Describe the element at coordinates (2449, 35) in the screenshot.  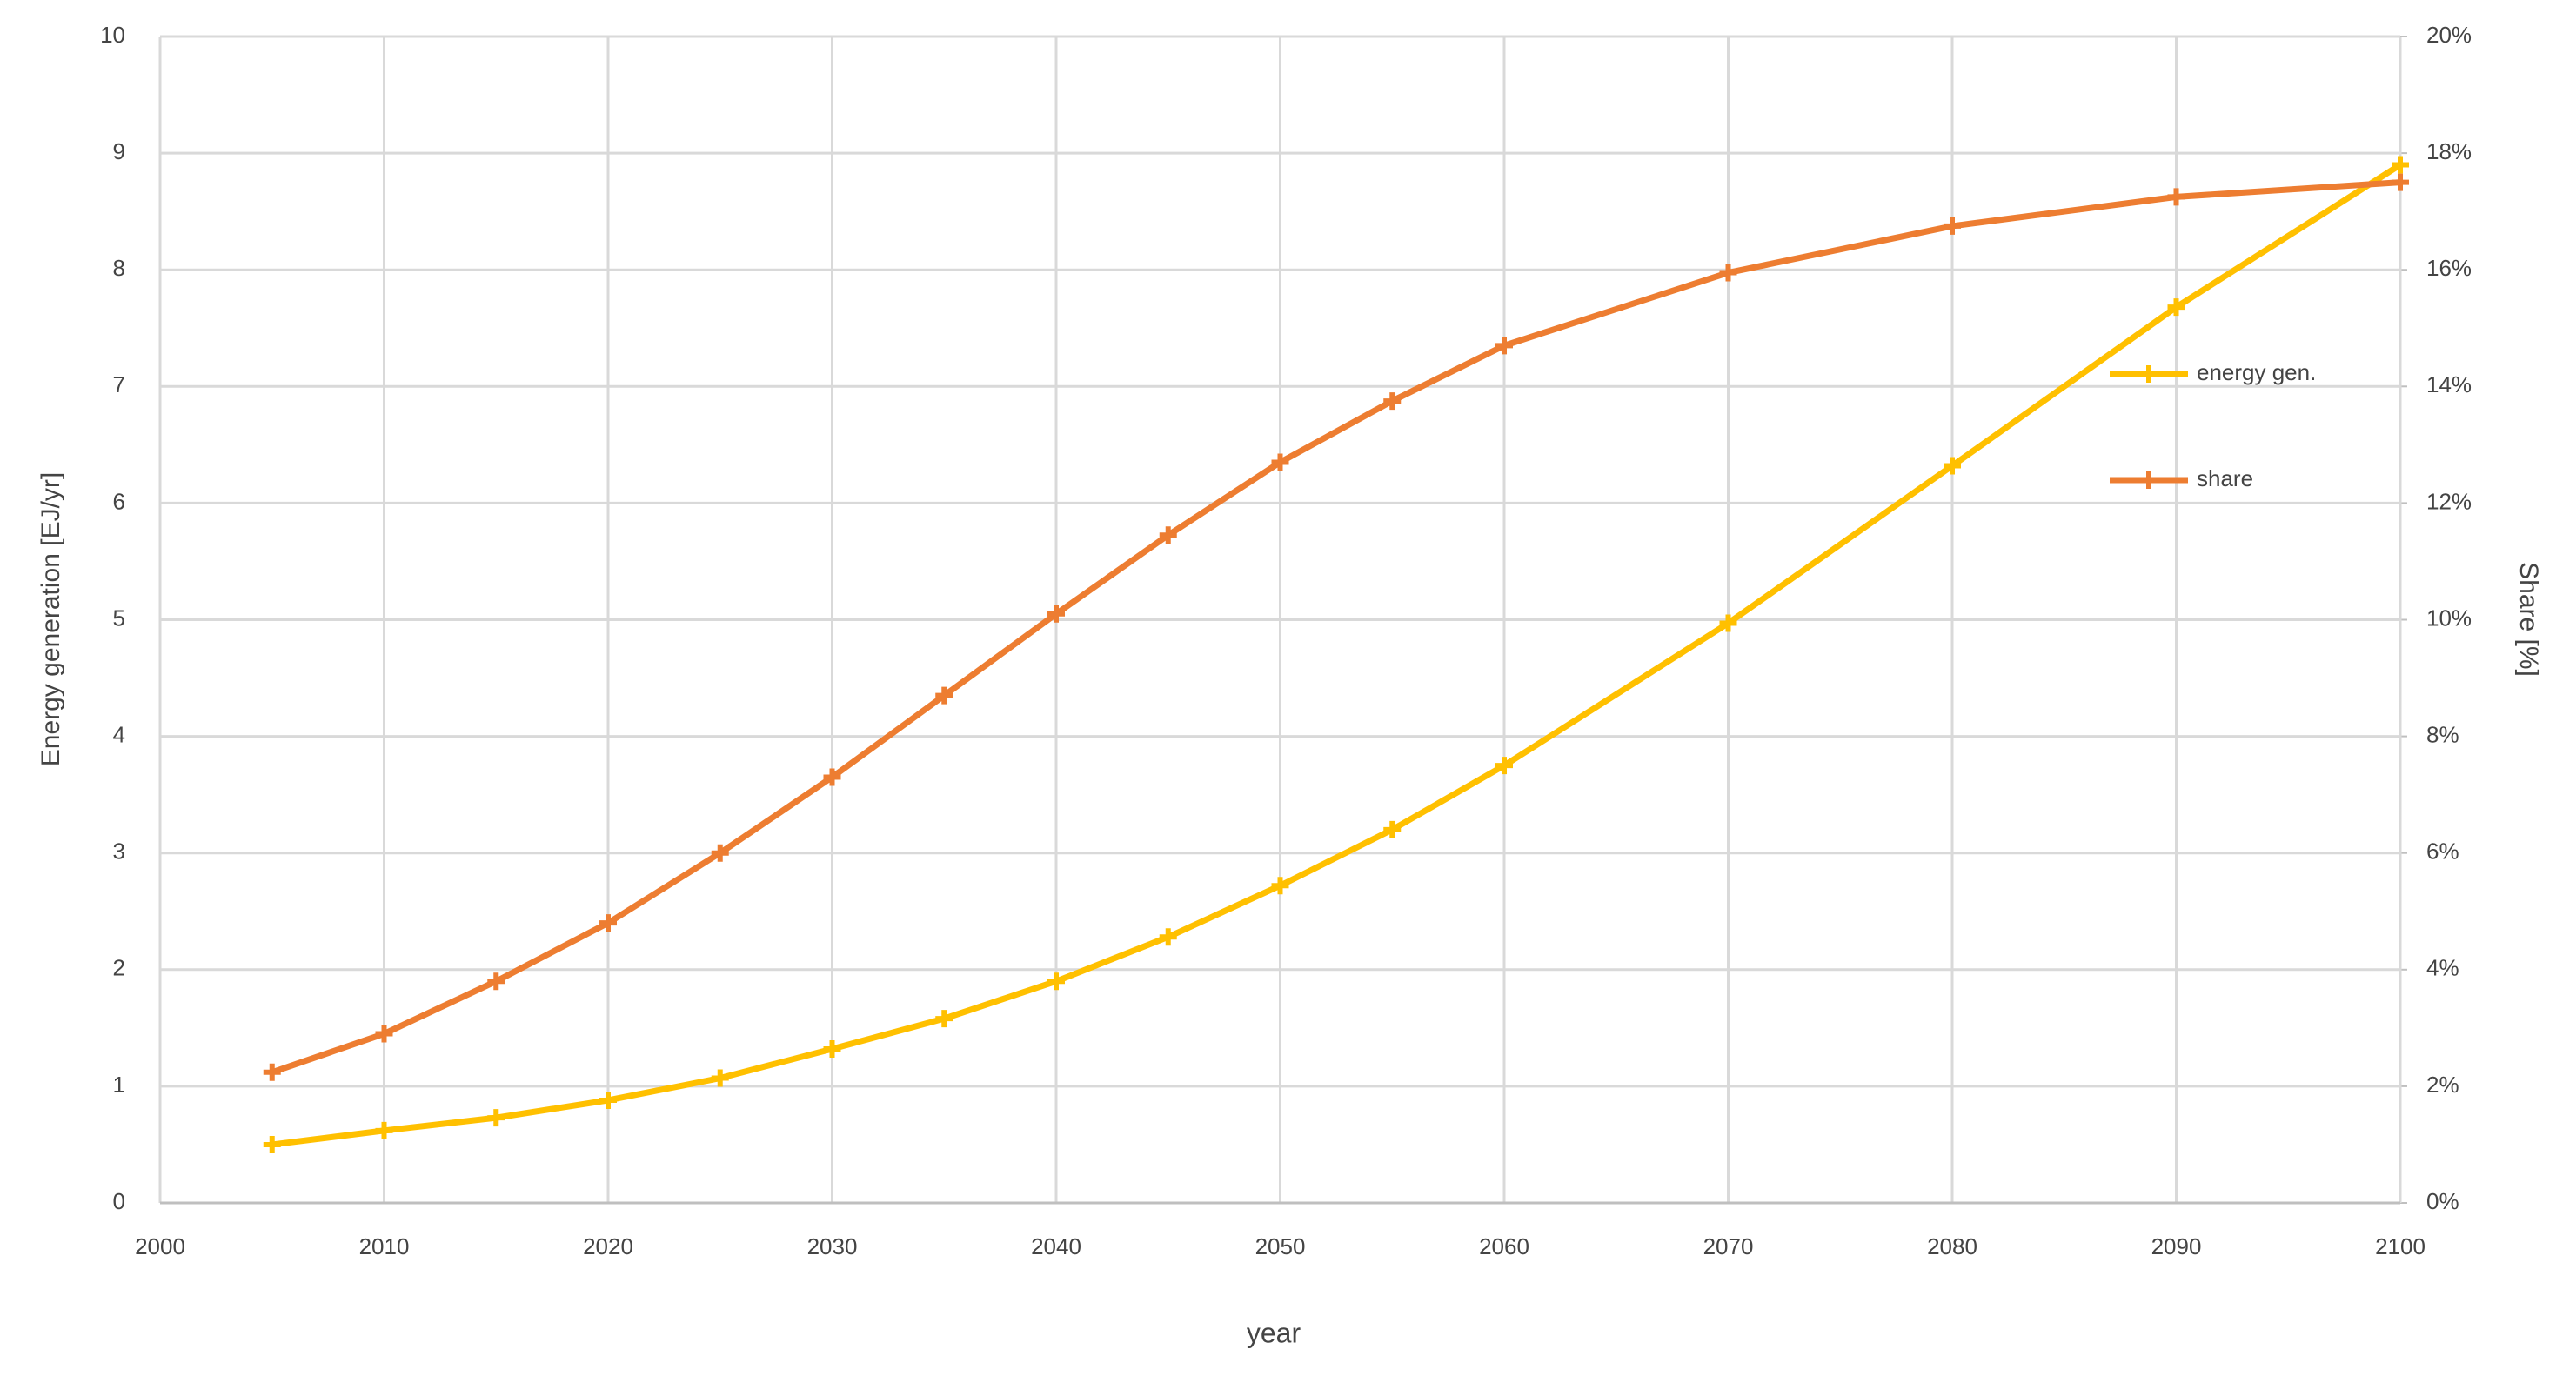
I see `y2-tick-label: 20%` at that location.